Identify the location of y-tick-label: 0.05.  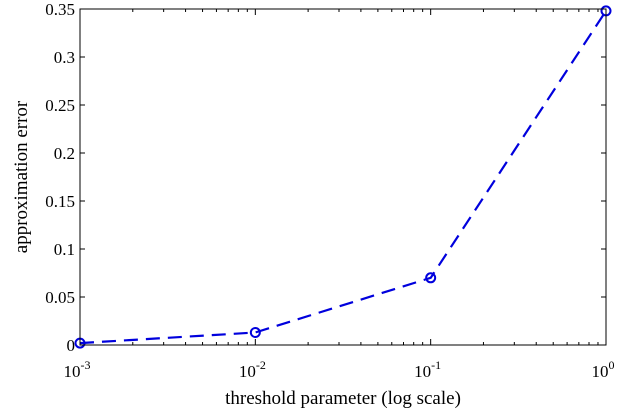
(60, 297).